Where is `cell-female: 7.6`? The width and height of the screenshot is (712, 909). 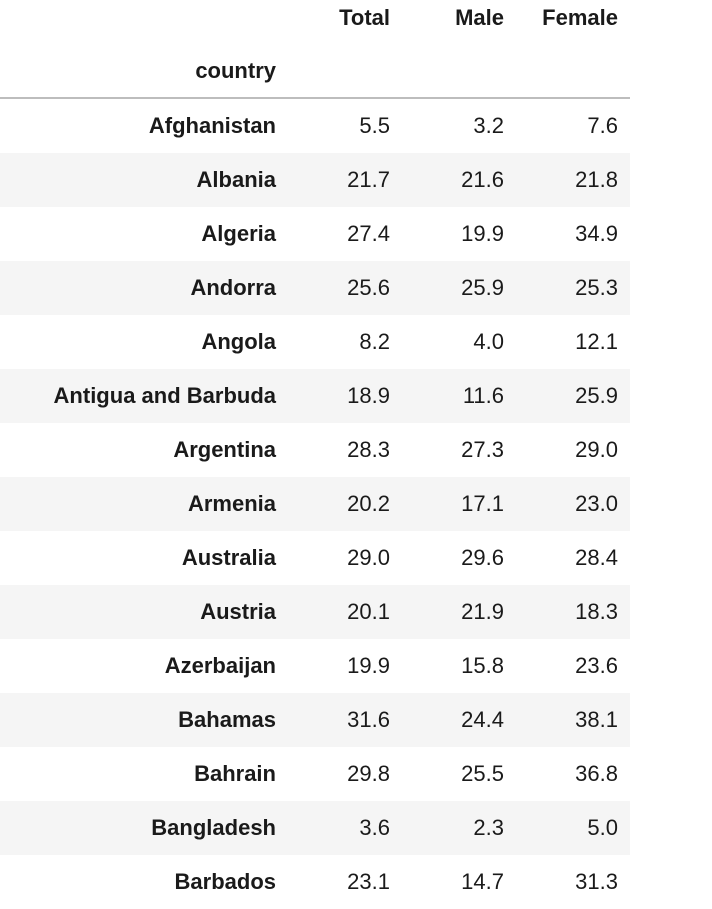 cell-female: 7.6 is located at coordinates (602, 125).